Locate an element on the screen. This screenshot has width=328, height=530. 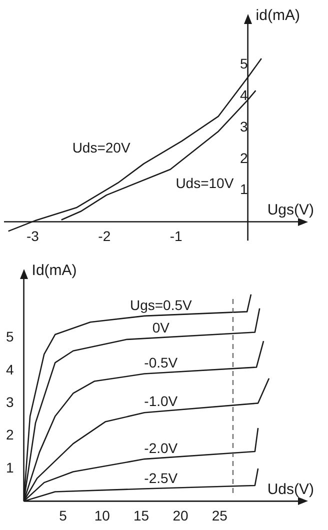
x-tick-label: -3 is located at coordinates (33, 236).